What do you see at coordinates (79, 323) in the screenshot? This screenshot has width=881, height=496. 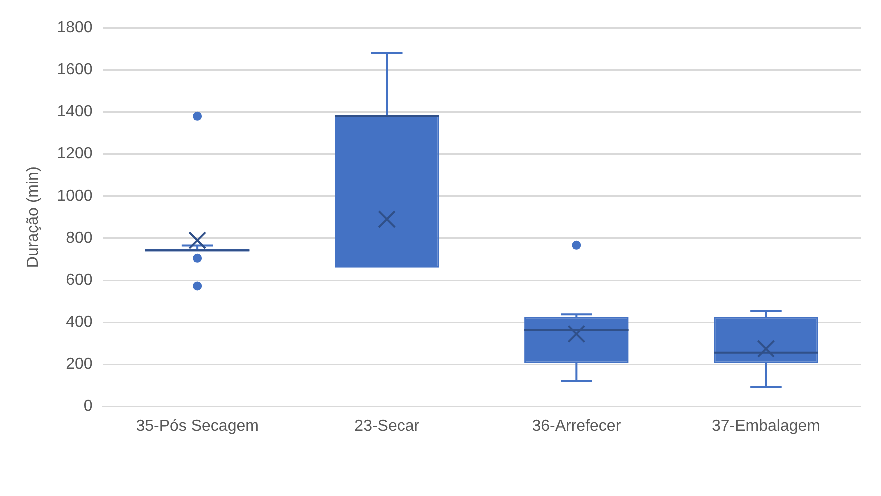 I see `y-tick-label: 400` at bounding box center [79, 323].